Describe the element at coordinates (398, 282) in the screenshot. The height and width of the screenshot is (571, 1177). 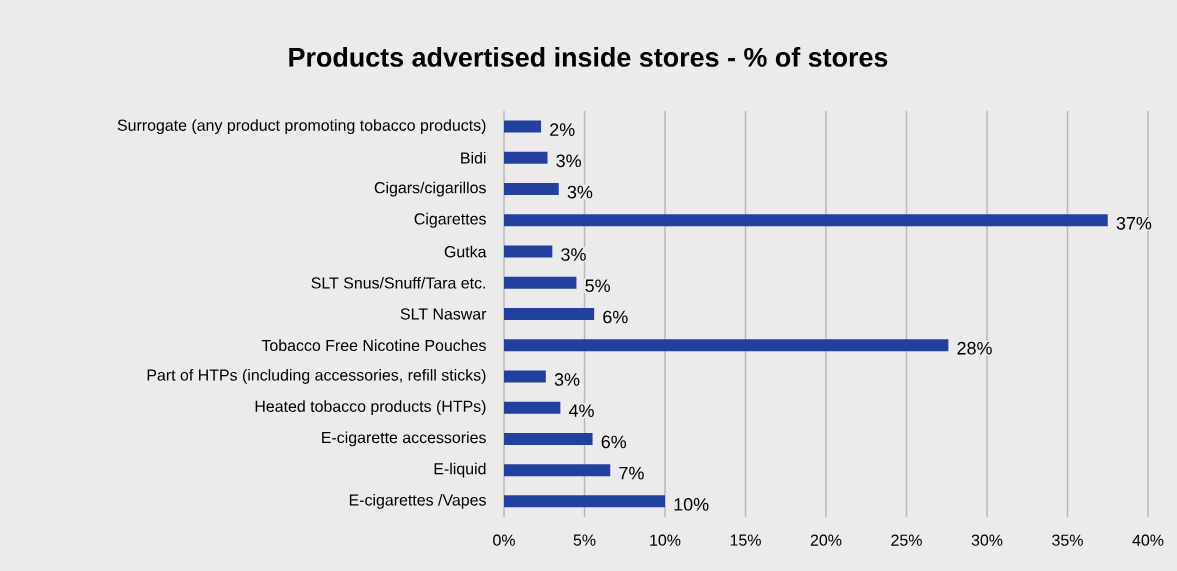
I see `y-tick-label: SLT Snus/Snuff/Tara etc.` at that location.